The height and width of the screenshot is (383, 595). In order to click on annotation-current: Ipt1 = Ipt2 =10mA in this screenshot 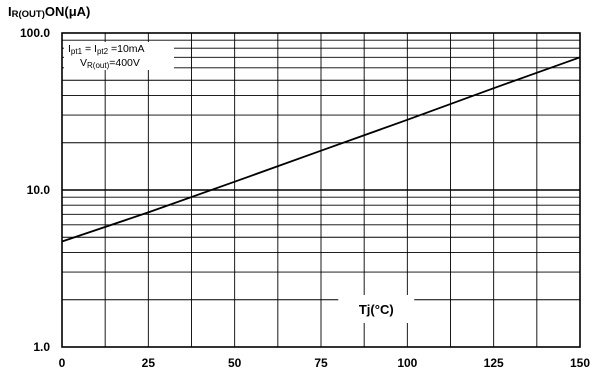, I will do `click(106, 49)`.